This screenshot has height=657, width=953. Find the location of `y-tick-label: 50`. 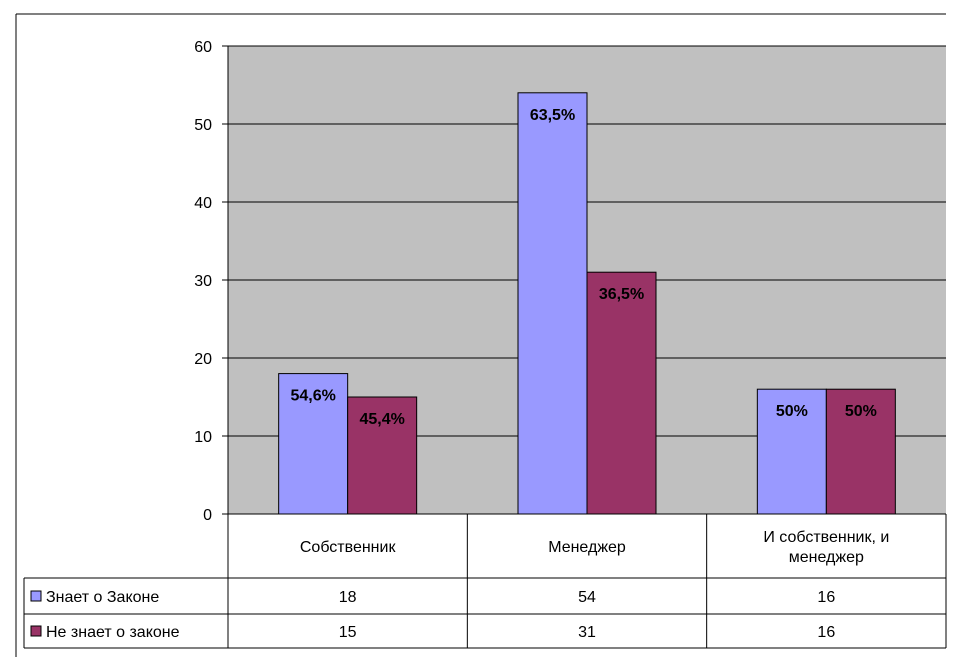

y-tick-label: 50 is located at coordinates (203, 125).